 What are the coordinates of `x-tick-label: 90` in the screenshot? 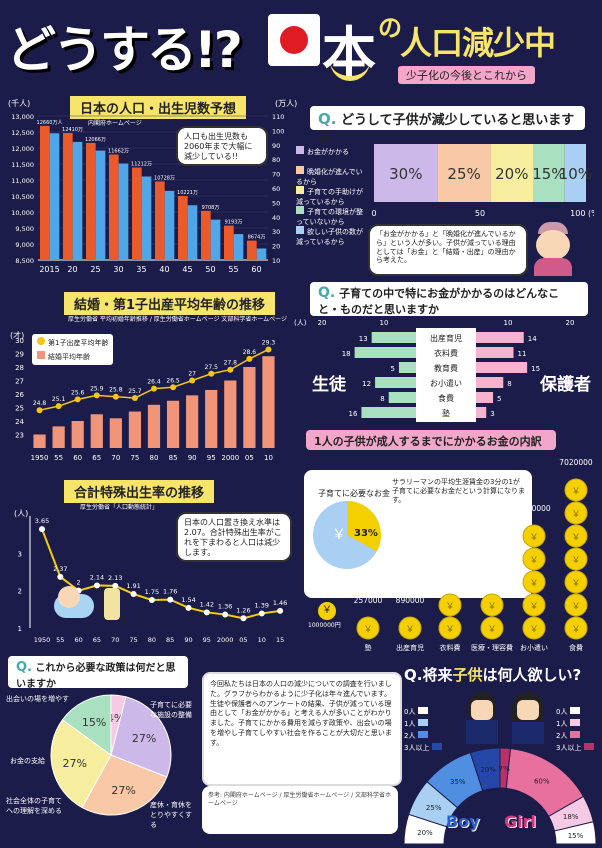 It's located at (192, 458).